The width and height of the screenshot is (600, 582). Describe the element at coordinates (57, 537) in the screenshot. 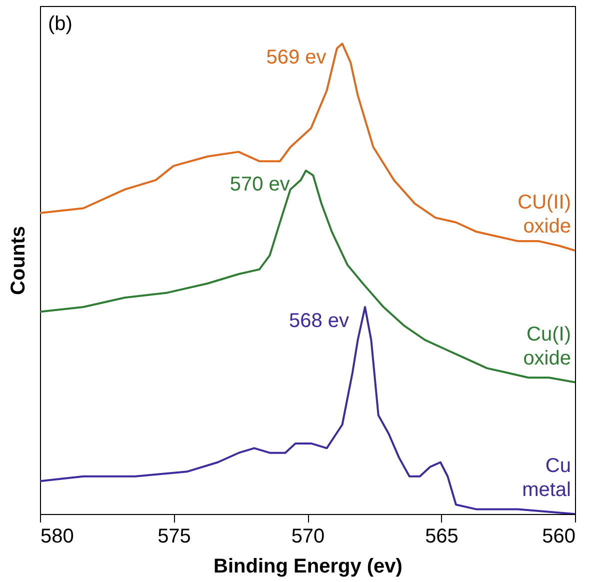

I see `x-tick-label: 580` at that location.